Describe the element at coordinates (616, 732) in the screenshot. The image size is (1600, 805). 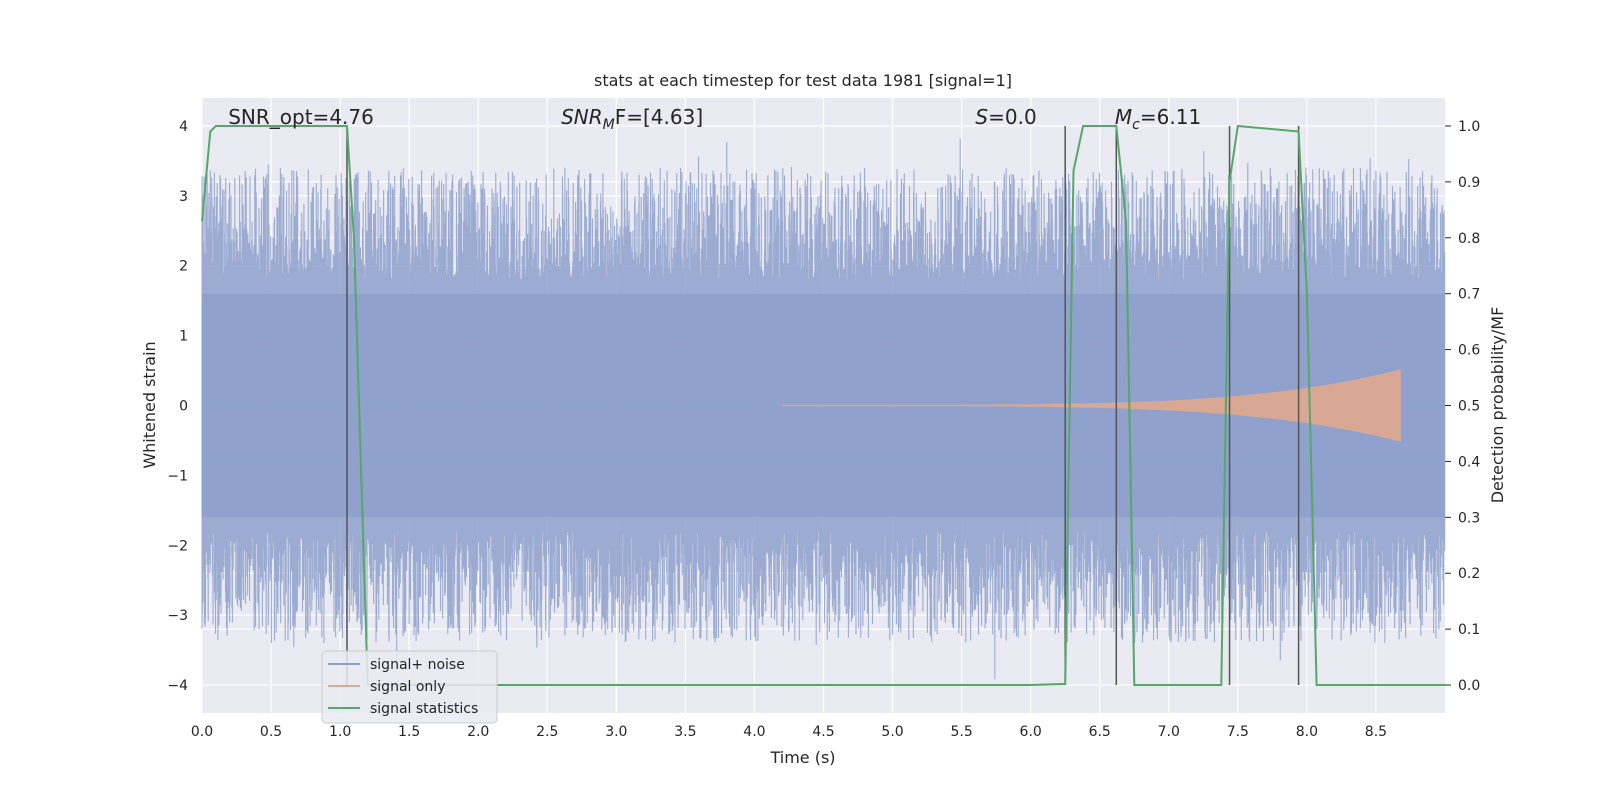
I see `x-tick-label-6: 3.0` at that location.